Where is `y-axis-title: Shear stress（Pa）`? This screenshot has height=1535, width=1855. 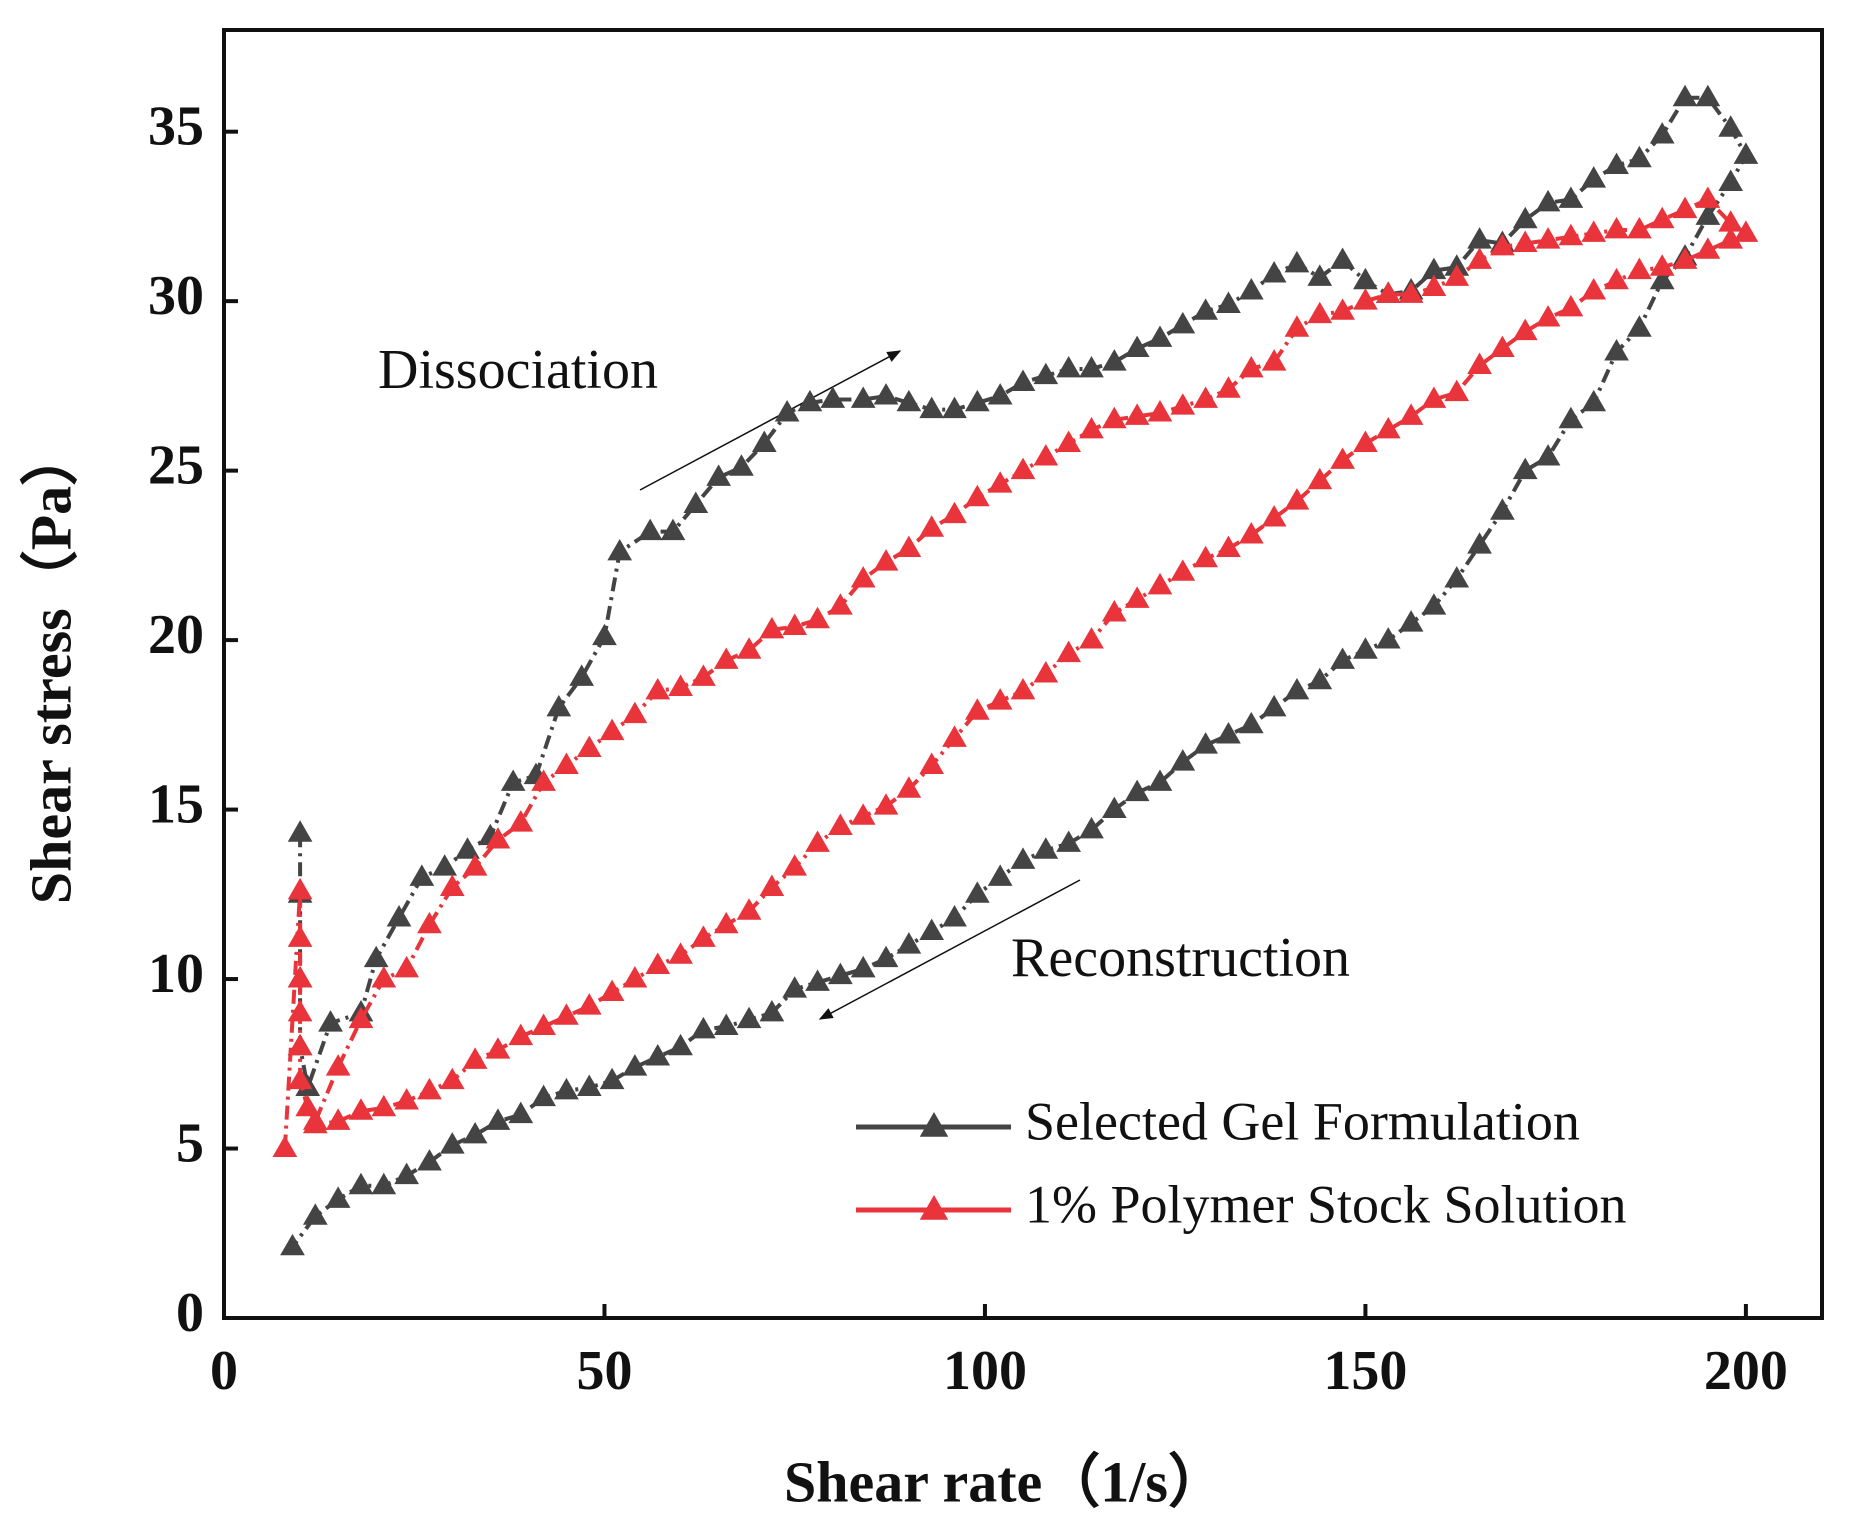 y-axis-title: Shear stress（Pa） is located at coordinates (50, 666).